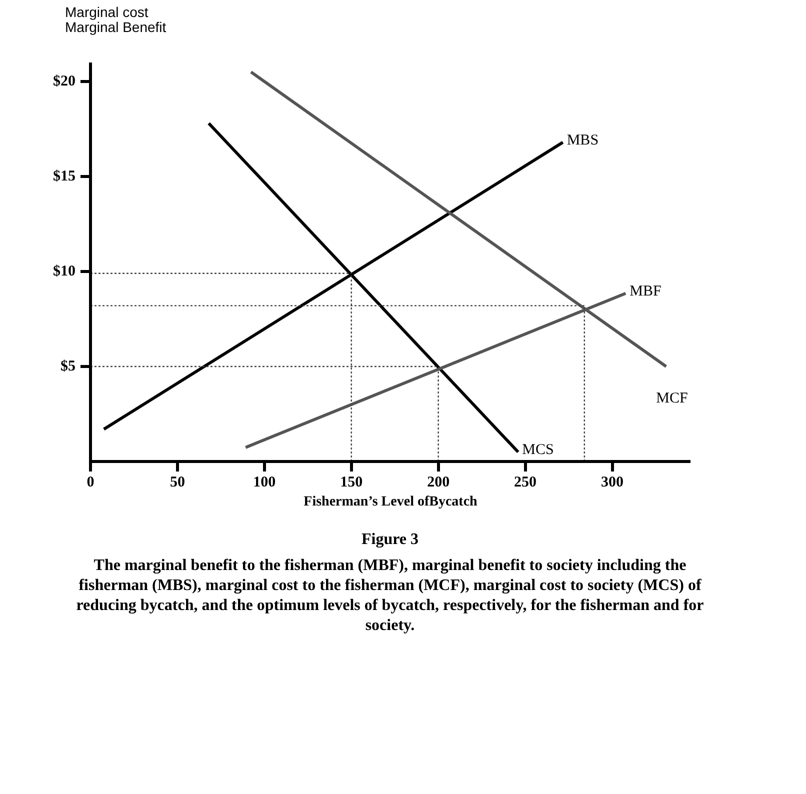  What do you see at coordinates (672, 398) in the screenshot?
I see `series-label: MCF` at bounding box center [672, 398].